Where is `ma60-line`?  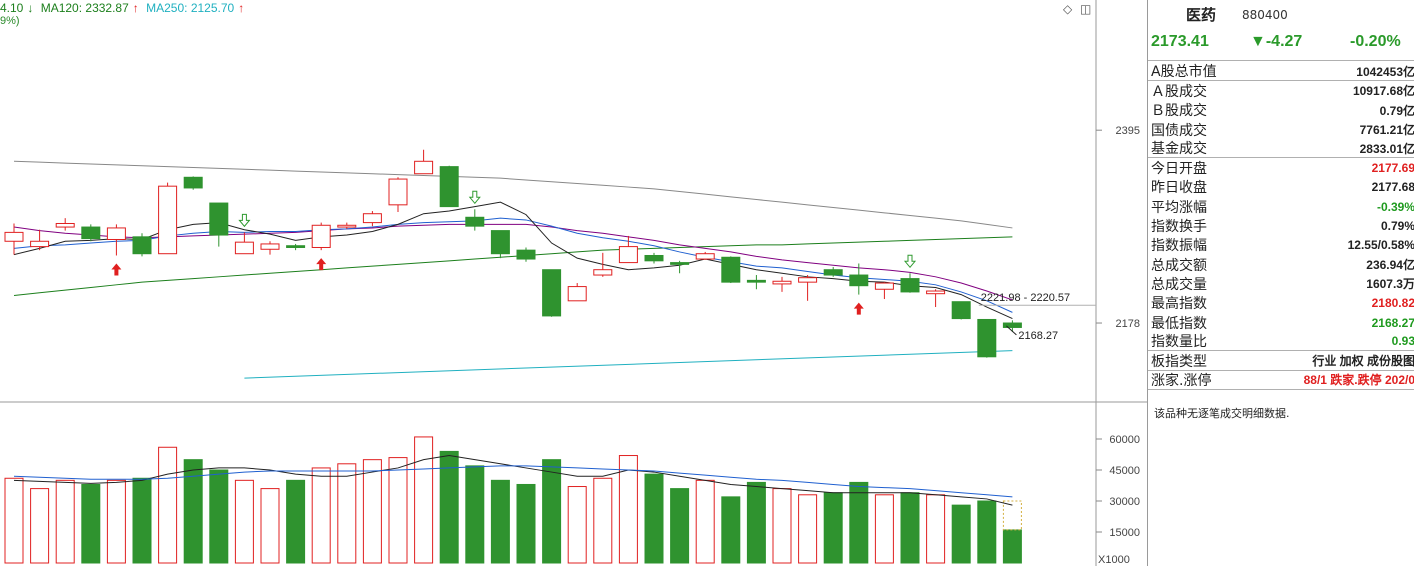
ma60-line is located at coordinates (513, 194).